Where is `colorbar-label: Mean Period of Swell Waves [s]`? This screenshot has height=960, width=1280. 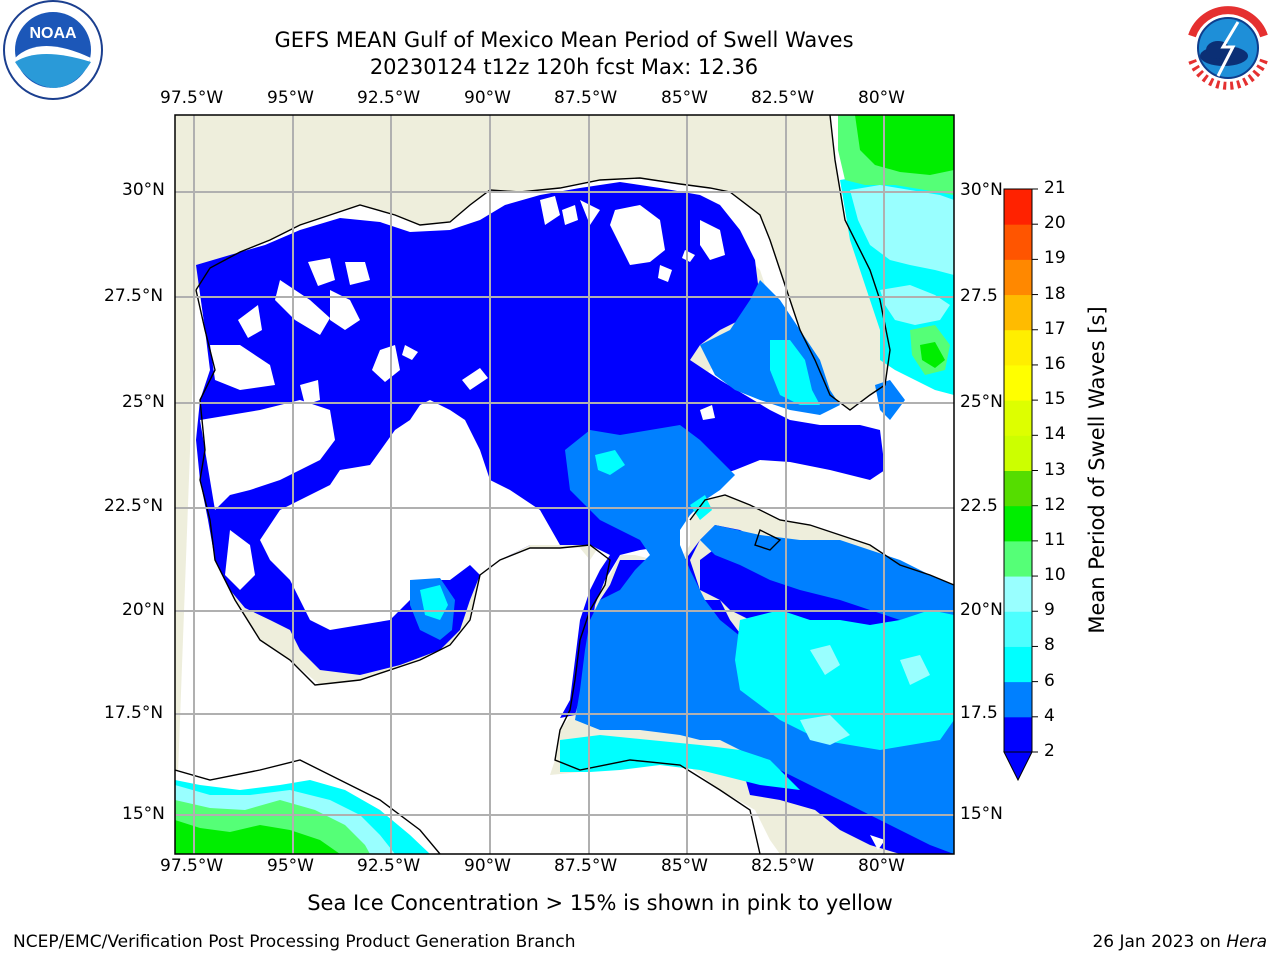
colorbar-label: Mean Period of Swell Waves [s] is located at coordinates (1097, 470).